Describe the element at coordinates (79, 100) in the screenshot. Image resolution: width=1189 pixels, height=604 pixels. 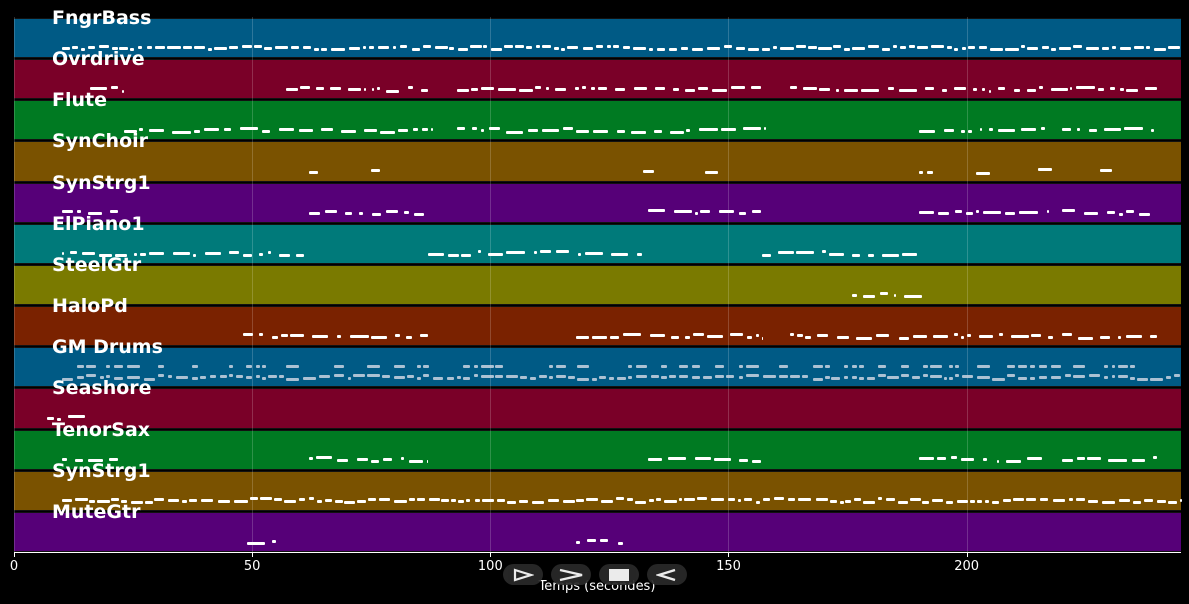
I see `track-label: Flute` at that location.